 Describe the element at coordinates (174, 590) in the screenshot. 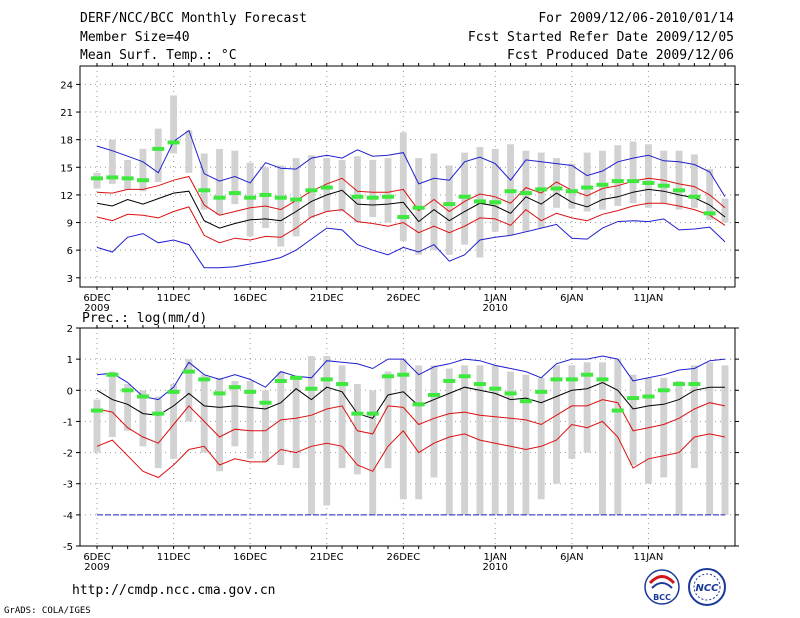

I see `source-url: http://cmdp.ncc.cma.gov.cn` at that location.